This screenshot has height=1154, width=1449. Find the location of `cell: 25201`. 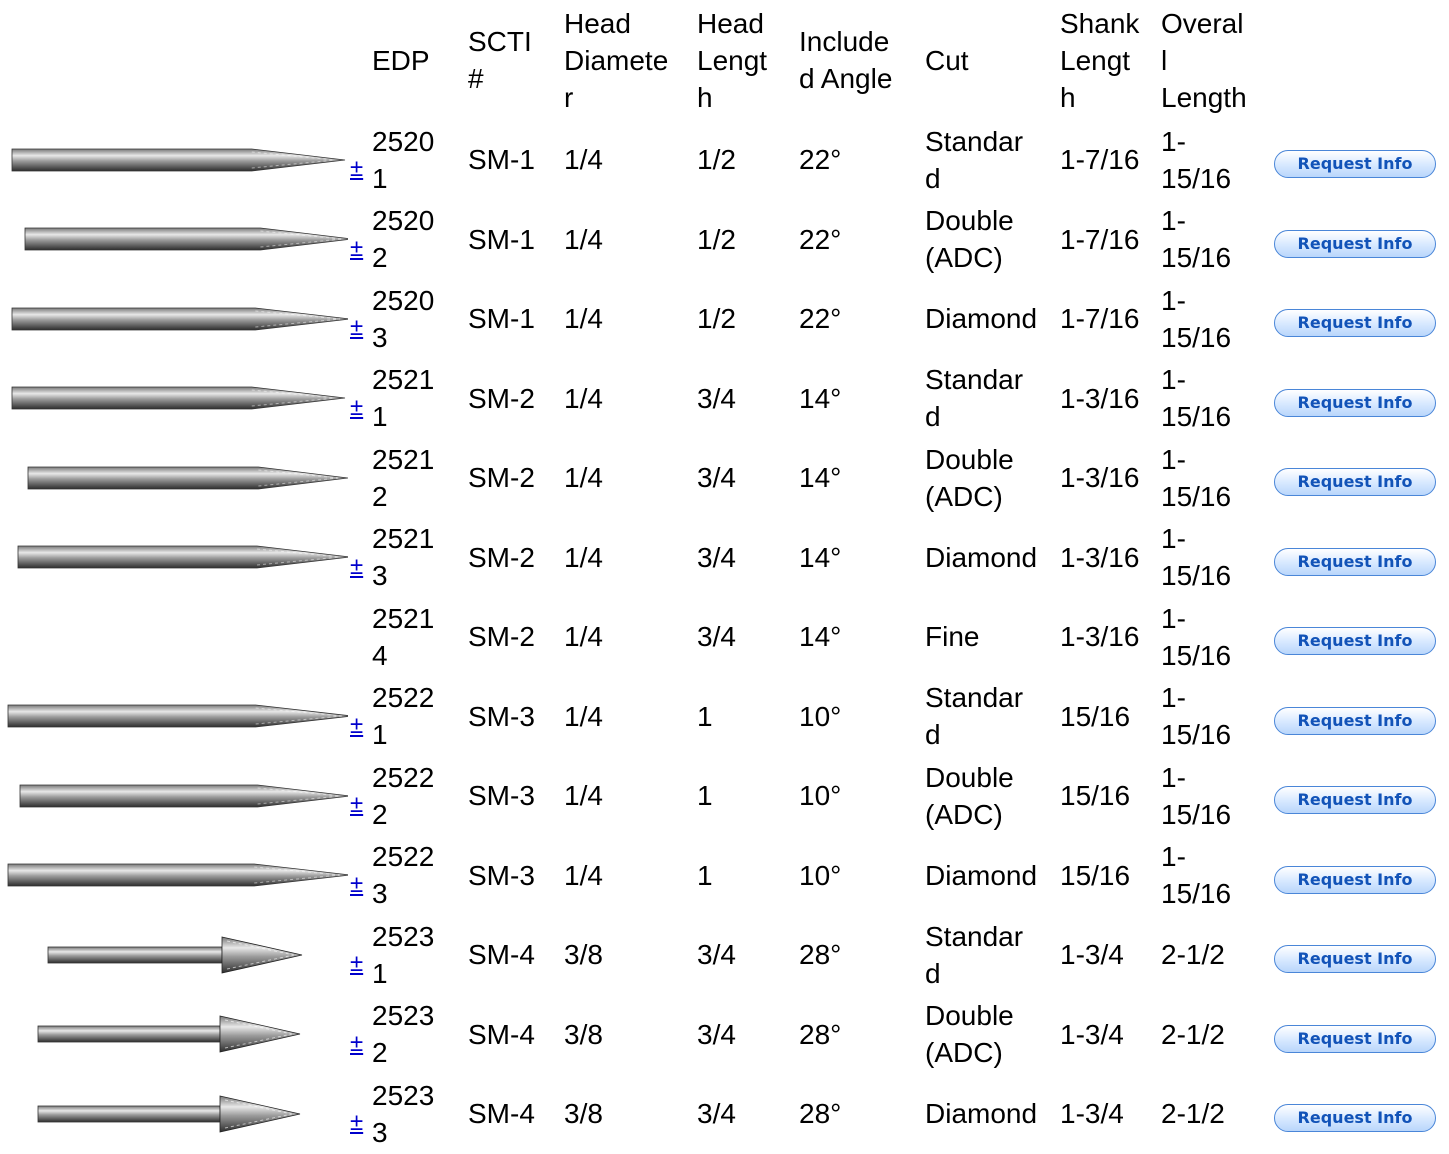

cell: 25201 is located at coordinates (403, 159).